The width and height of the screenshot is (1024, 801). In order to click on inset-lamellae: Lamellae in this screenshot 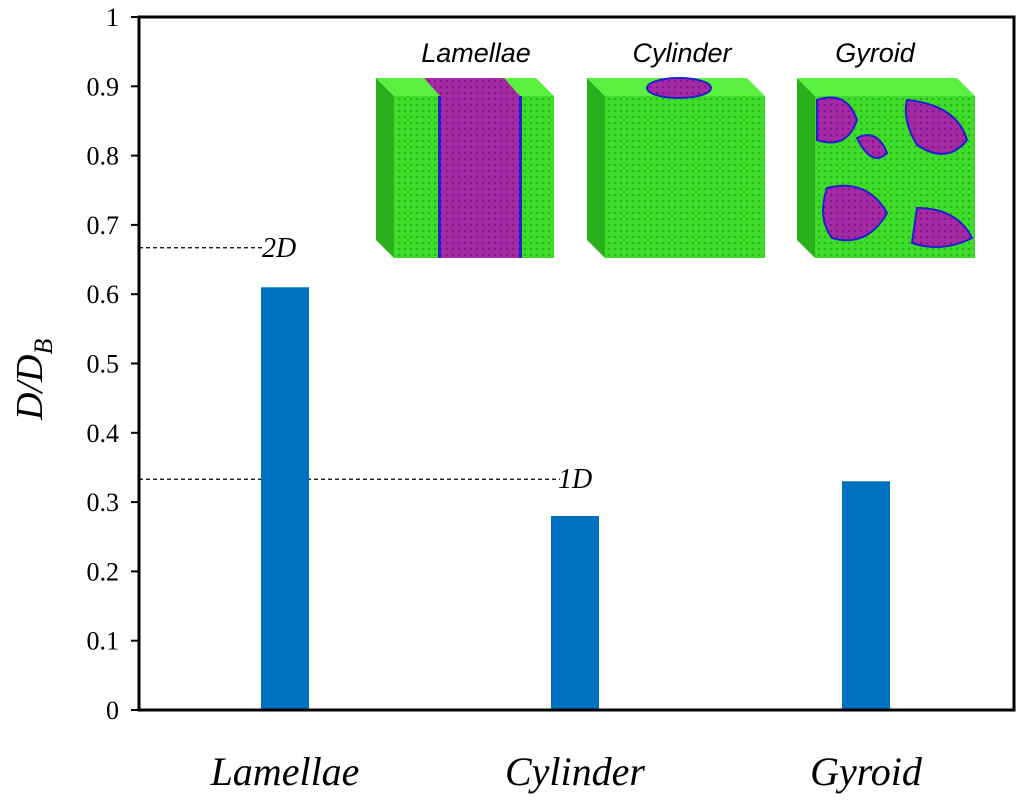, I will do `click(465, 148)`.